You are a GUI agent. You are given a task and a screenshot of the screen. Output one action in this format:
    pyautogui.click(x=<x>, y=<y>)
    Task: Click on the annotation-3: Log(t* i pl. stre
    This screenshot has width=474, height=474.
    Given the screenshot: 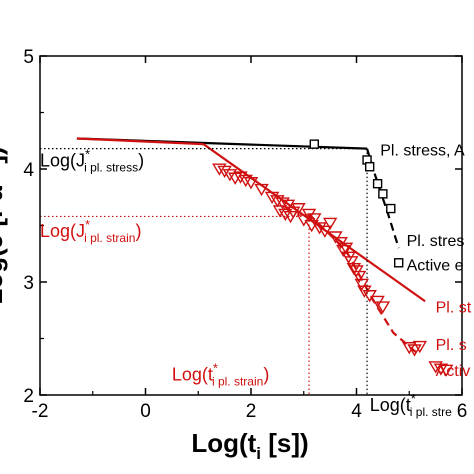 What is the action you would take?
    pyautogui.click(x=411, y=405)
    